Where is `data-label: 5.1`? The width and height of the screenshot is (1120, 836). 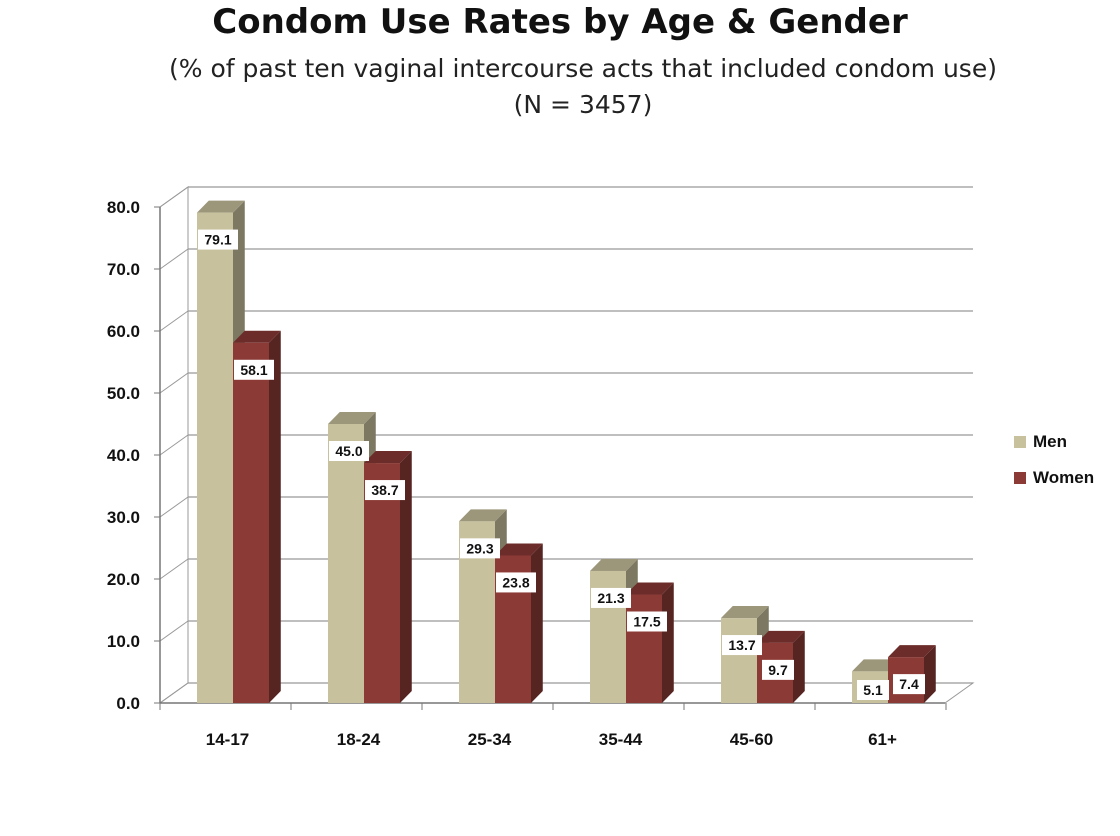 data-label: 5.1 is located at coordinates (873, 690).